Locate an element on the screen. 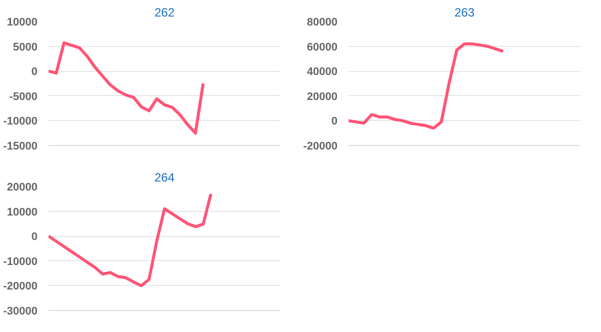 This screenshot has width=601, height=332. y-tick-label: 80000 is located at coordinates (322, 22).